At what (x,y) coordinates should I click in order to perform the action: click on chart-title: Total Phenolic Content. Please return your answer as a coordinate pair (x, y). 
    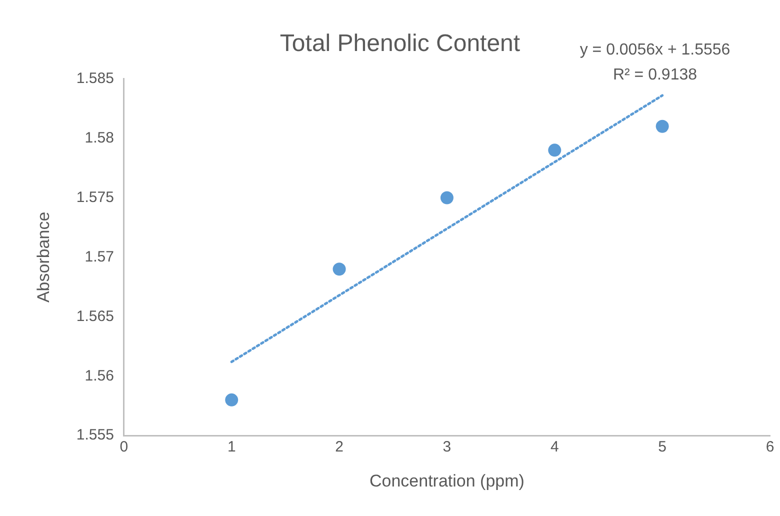
    Looking at the image, I should click on (400, 44).